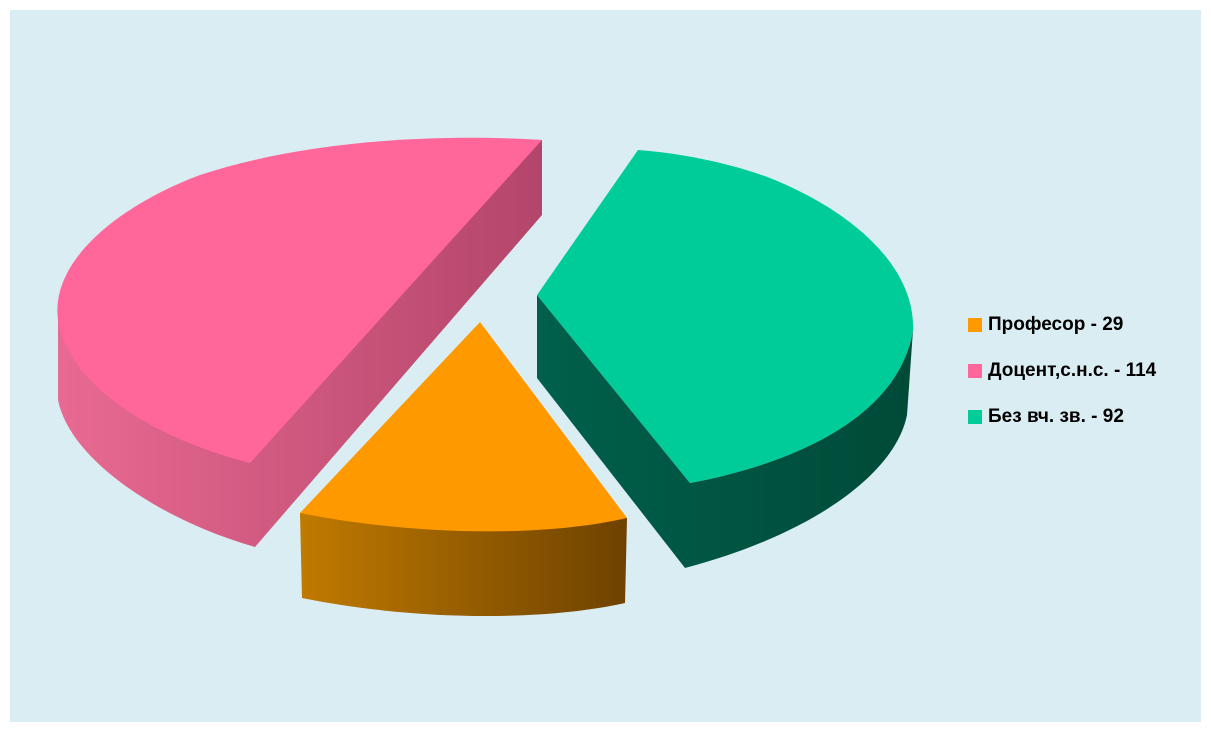 The width and height of the screenshot is (1211, 733). I want to click on legend-item-profesor: Професор - 29, so click(1088, 324).